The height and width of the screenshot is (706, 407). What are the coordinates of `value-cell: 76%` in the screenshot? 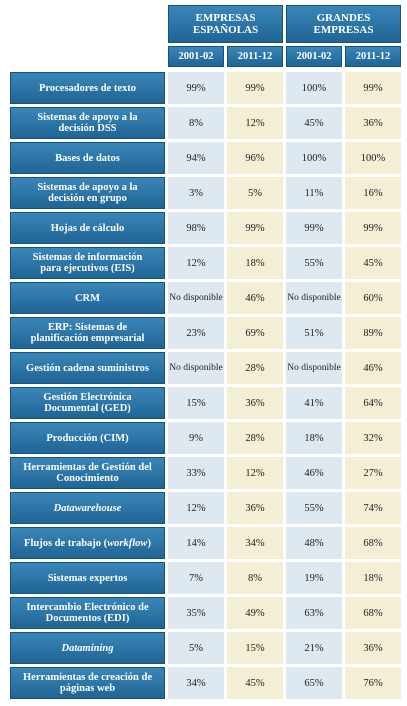 It's located at (373, 683).